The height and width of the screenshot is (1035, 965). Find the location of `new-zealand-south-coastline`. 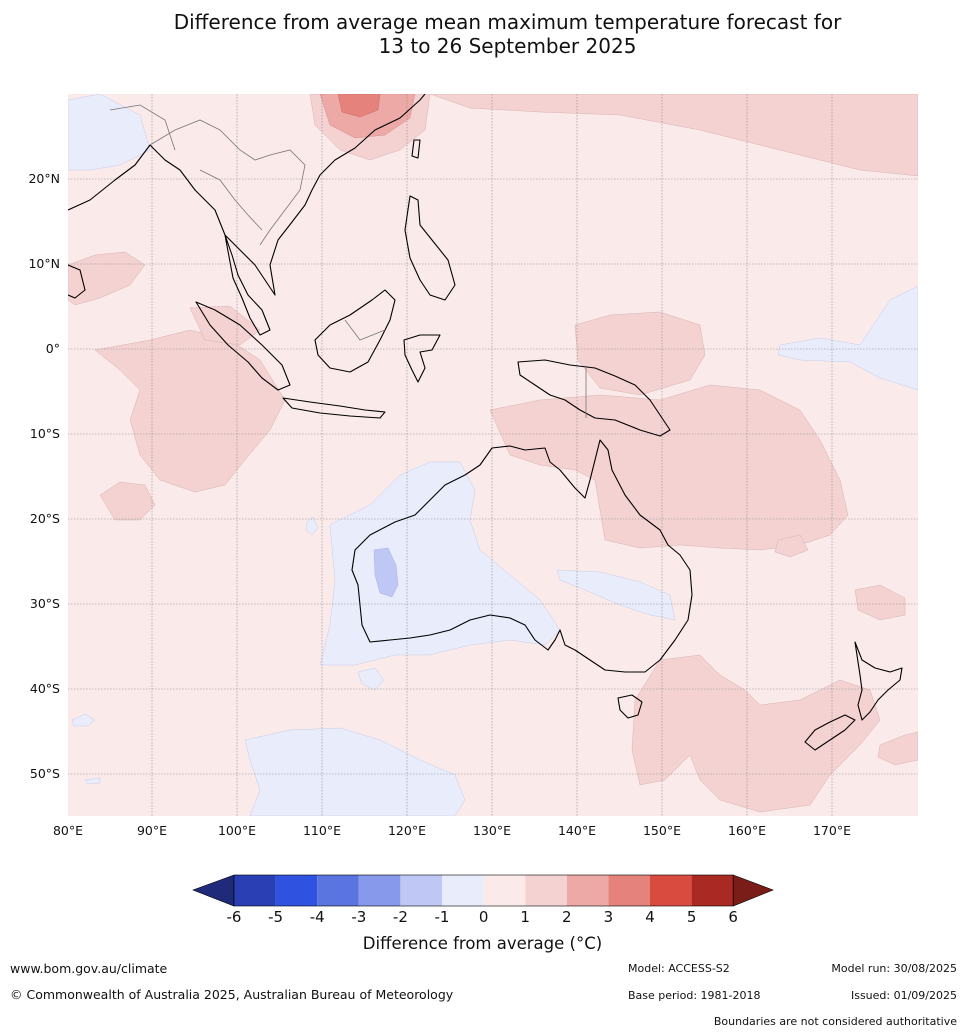

new-zealand-south-coastline is located at coordinates (830, 732).